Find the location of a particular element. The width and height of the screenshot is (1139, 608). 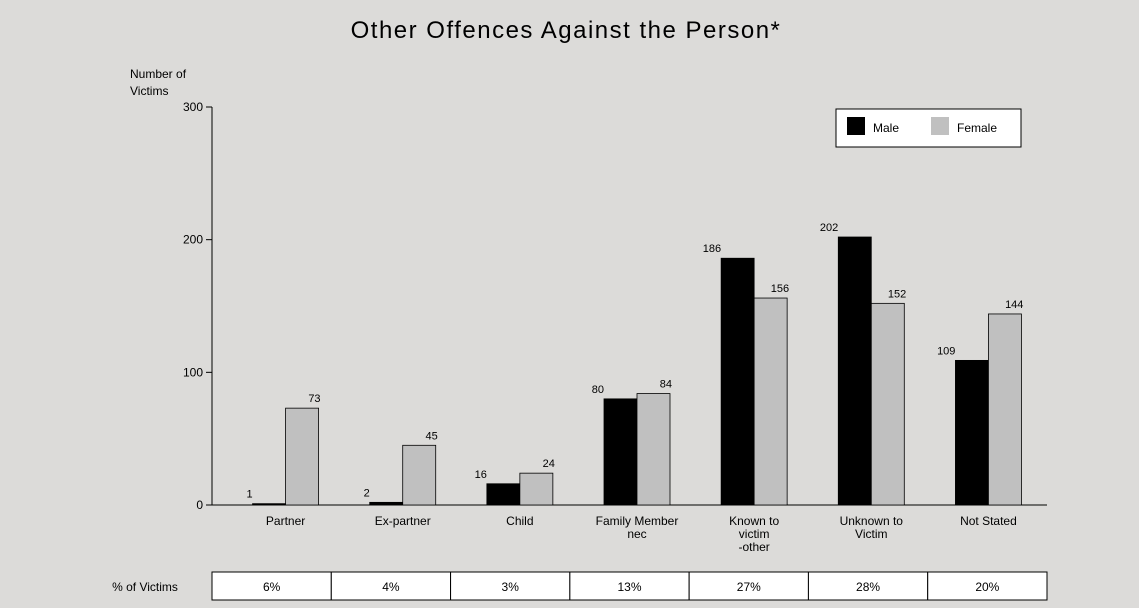

legend-swatch-female is located at coordinates (940, 126).